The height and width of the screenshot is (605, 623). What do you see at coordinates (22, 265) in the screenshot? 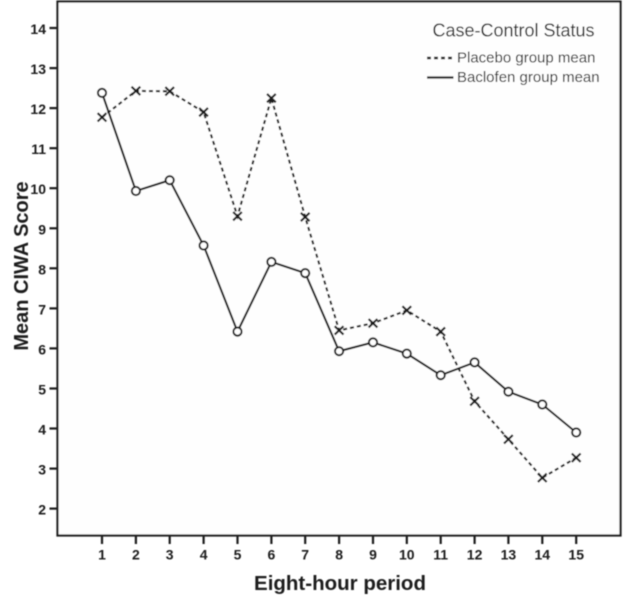
I see `svg-text: Mean CIWA Score` at bounding box center [22, 265].